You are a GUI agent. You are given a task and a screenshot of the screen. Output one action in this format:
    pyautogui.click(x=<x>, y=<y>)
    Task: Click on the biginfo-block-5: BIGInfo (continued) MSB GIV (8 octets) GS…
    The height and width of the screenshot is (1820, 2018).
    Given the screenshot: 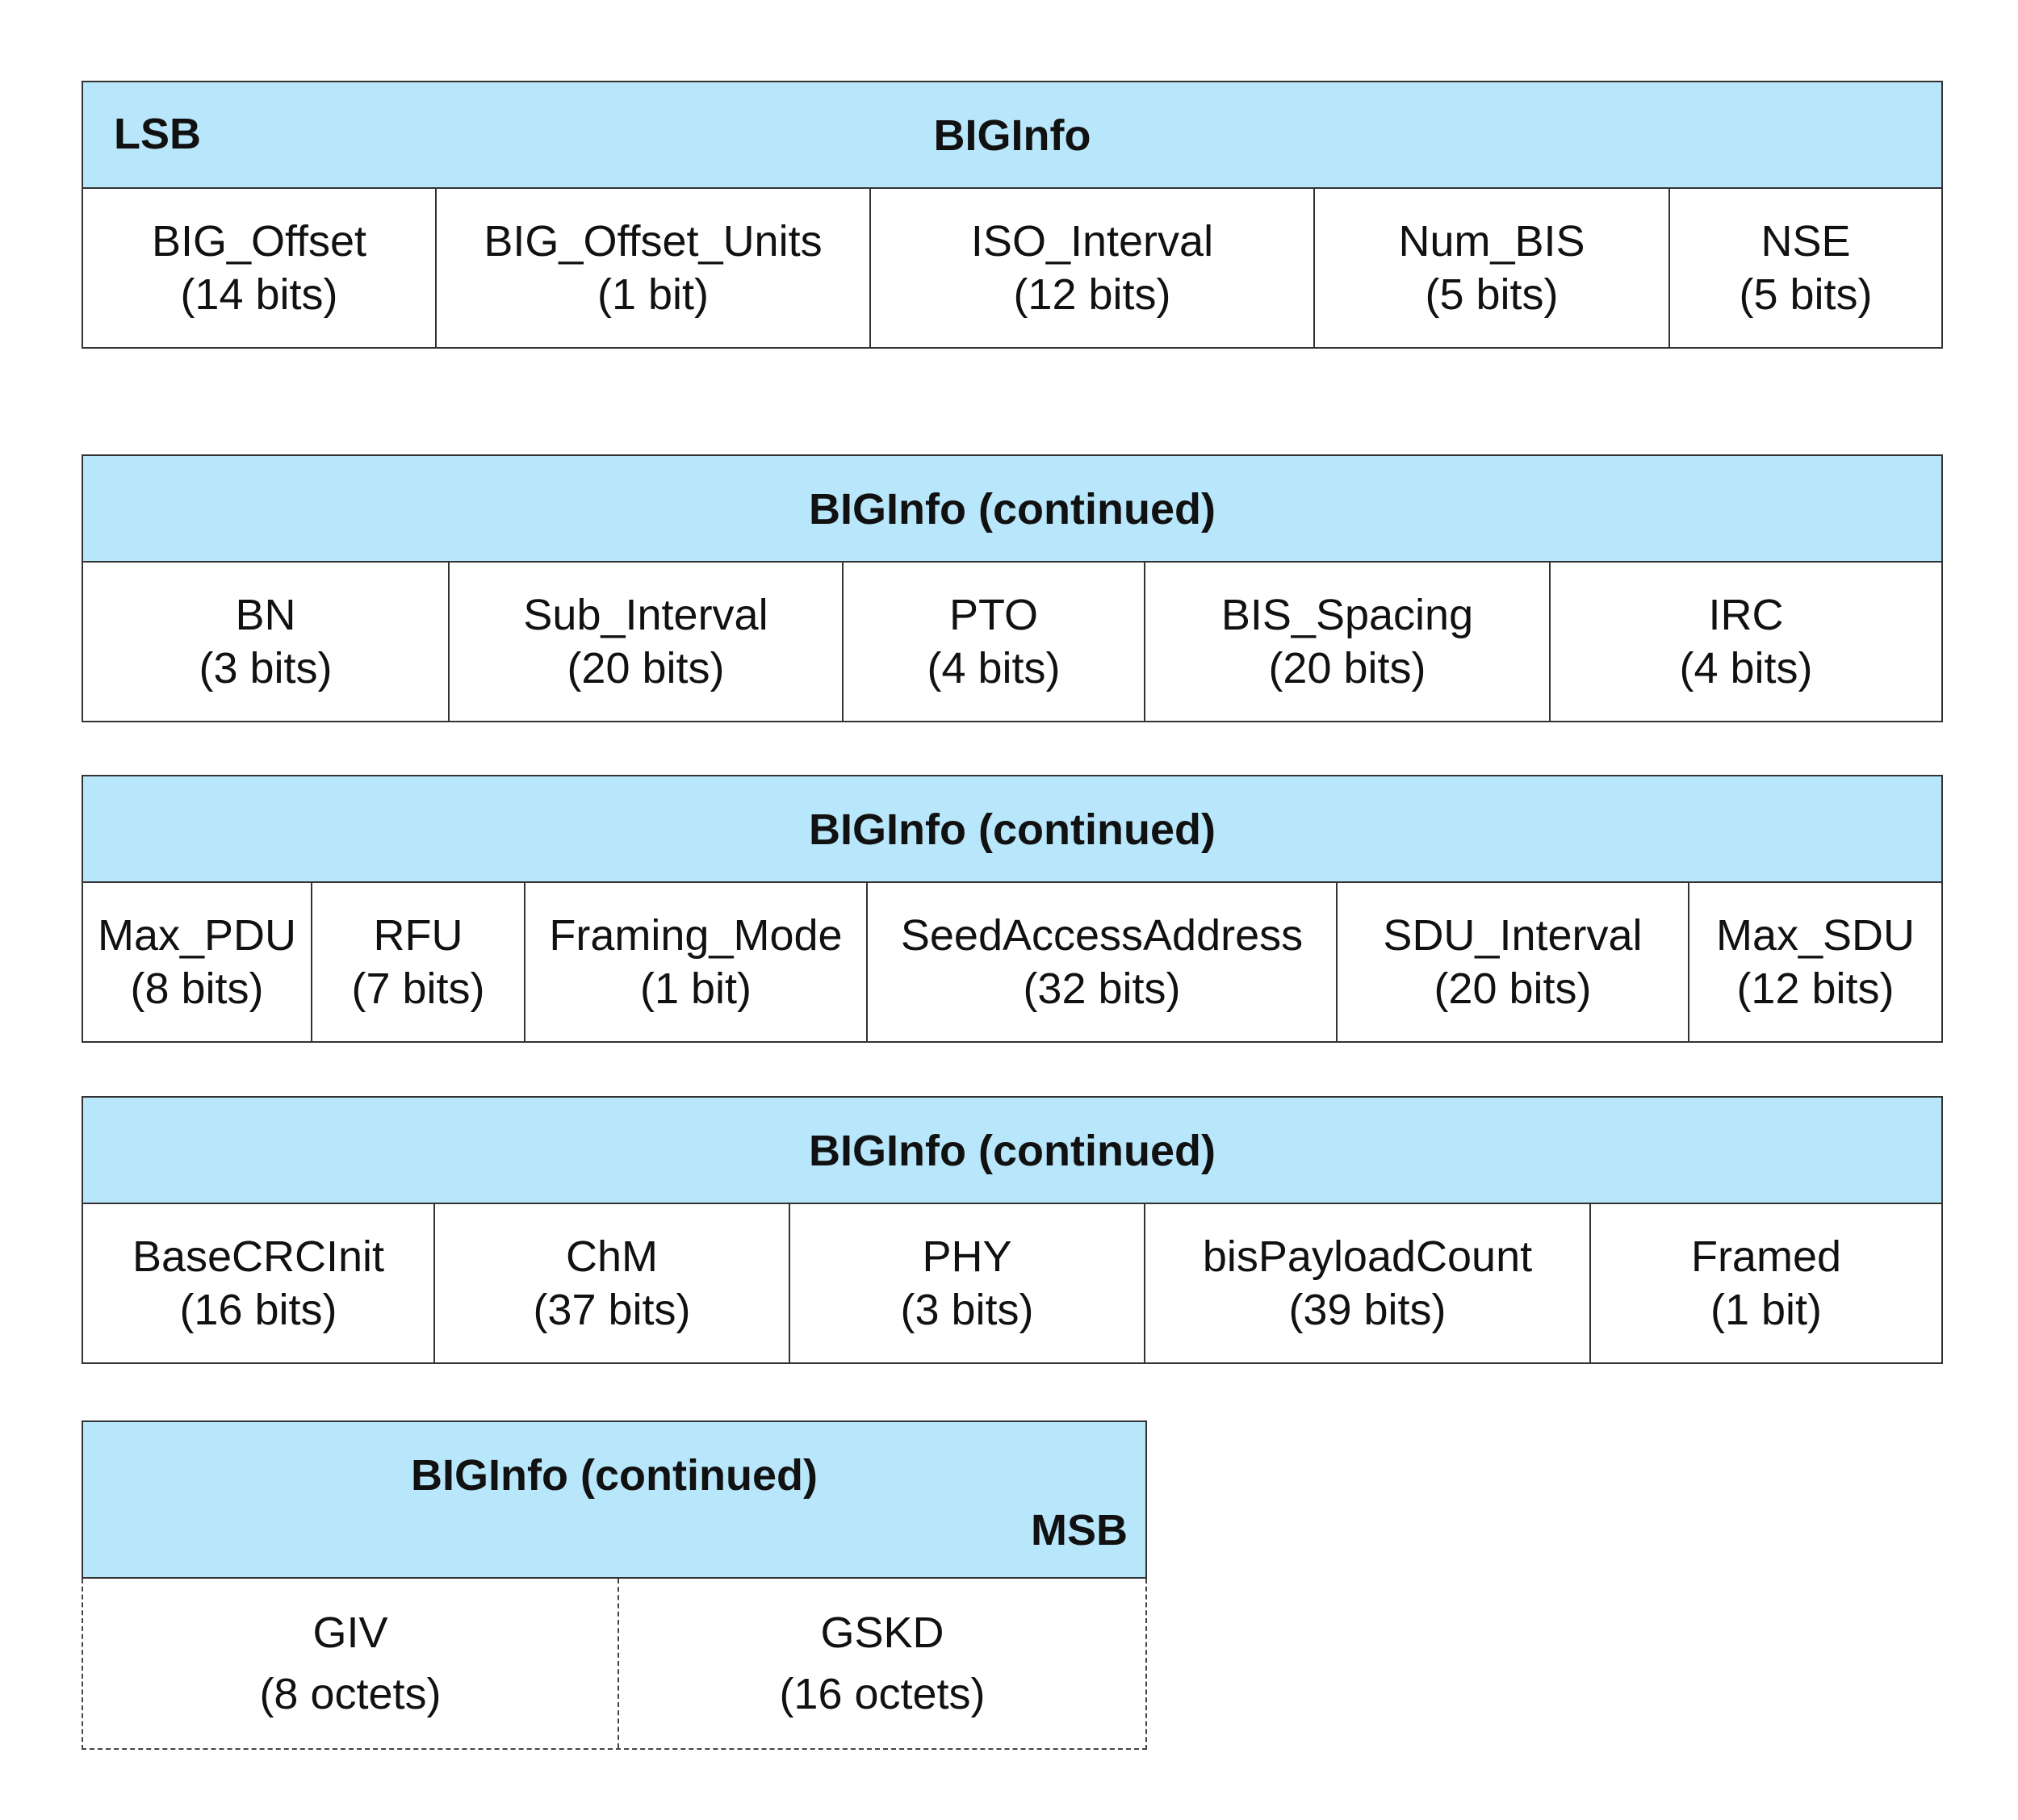 What is the action you would take?
    pyautogui.click(x=614, y=1585)
    